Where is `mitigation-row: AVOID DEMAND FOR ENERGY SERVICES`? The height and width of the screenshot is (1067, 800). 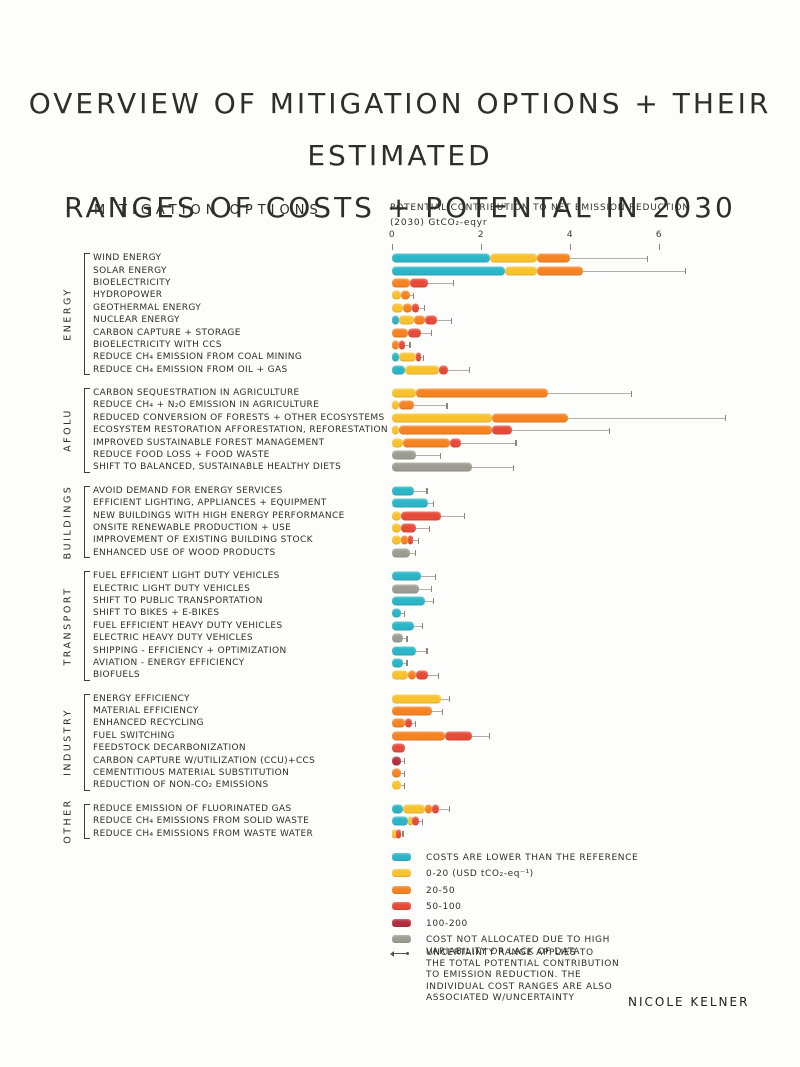 mitigation-row: AVOID DEMAND FOR ENERGY SERVICES is located at coordinates (400, 491).